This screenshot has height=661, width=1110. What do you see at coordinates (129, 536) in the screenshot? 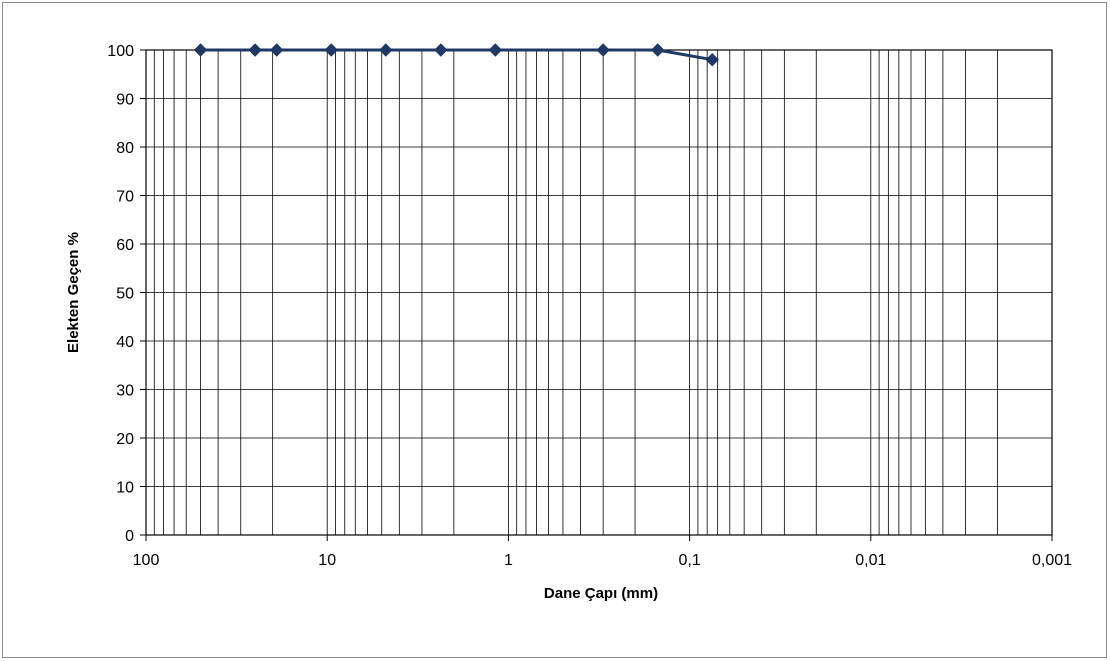
I see `y-tick-label: 0` at bounding box center [129, 536].